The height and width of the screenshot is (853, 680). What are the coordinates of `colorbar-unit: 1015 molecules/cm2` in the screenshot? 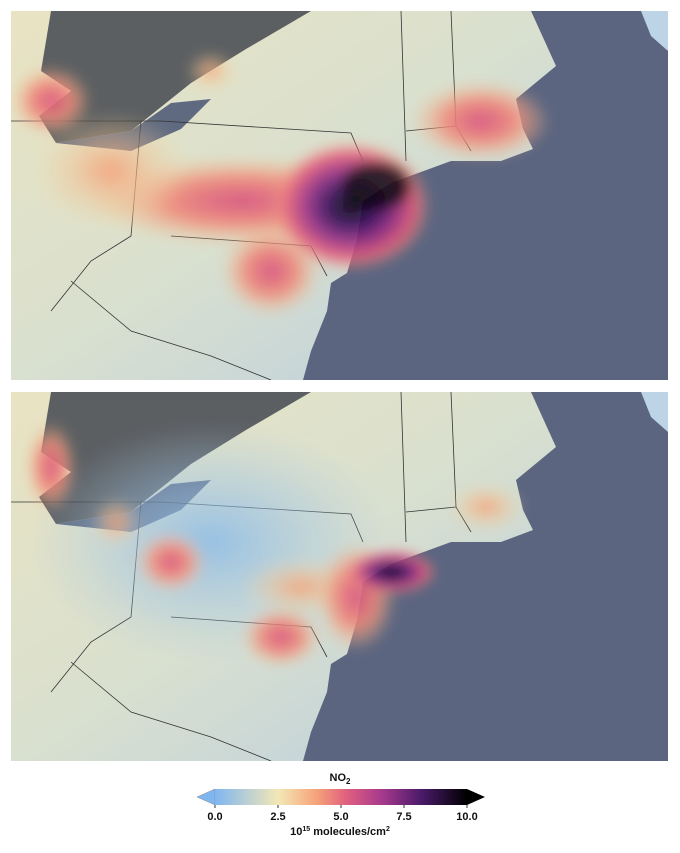 It's located at (340, 832).